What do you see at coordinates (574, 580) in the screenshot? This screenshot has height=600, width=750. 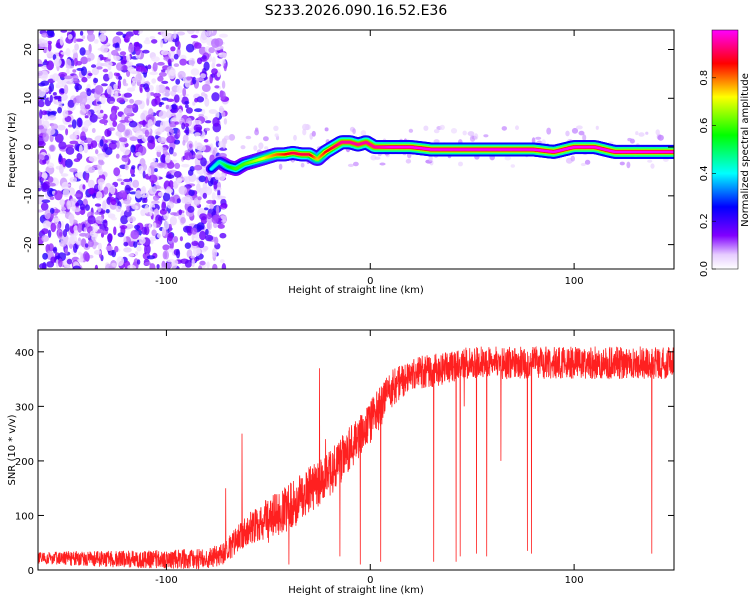 I see `x-tick-label: 100` at bounding box center [574, 580].